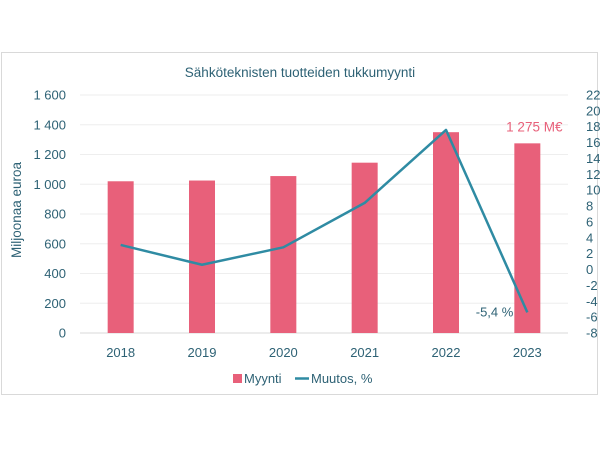 The image size is (600, 450). I want to click on bar-annotation: 1 275 M€, so click(534, 126).